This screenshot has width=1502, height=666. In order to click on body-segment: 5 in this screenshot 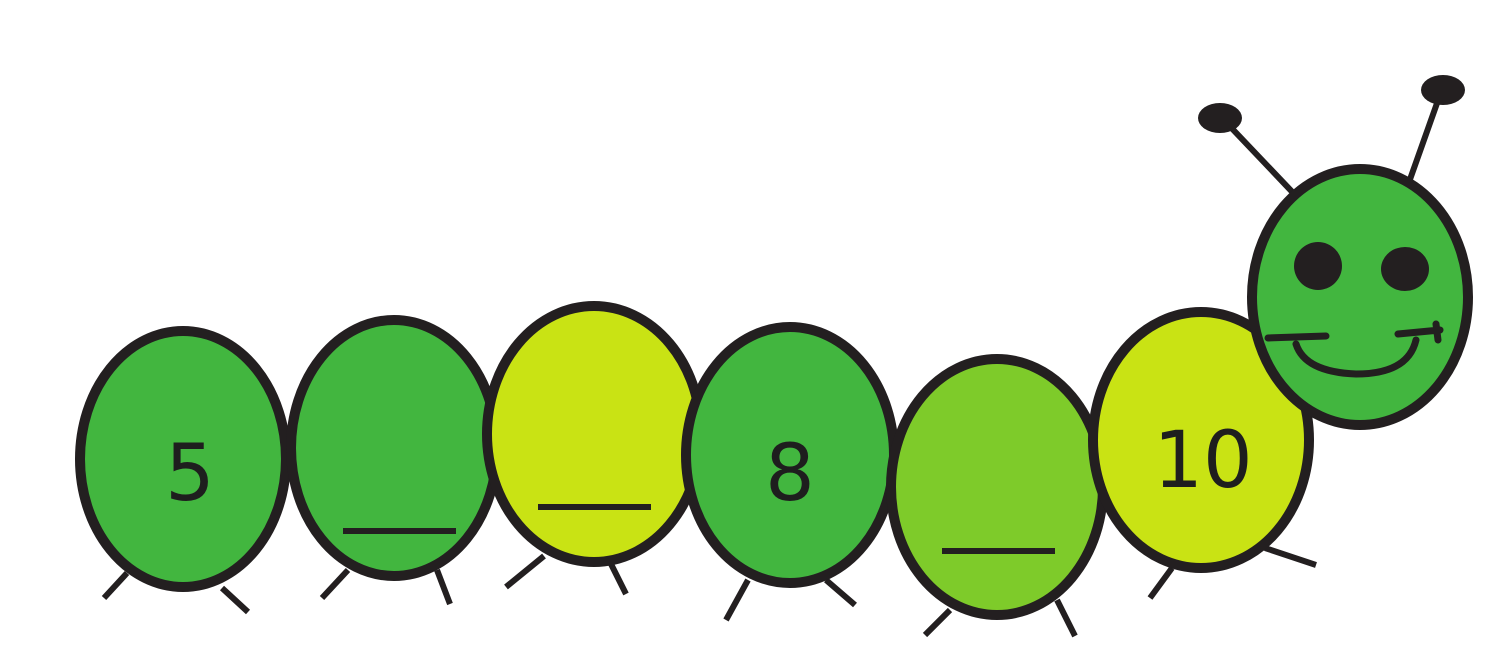, I will do `click(183, 459)`.